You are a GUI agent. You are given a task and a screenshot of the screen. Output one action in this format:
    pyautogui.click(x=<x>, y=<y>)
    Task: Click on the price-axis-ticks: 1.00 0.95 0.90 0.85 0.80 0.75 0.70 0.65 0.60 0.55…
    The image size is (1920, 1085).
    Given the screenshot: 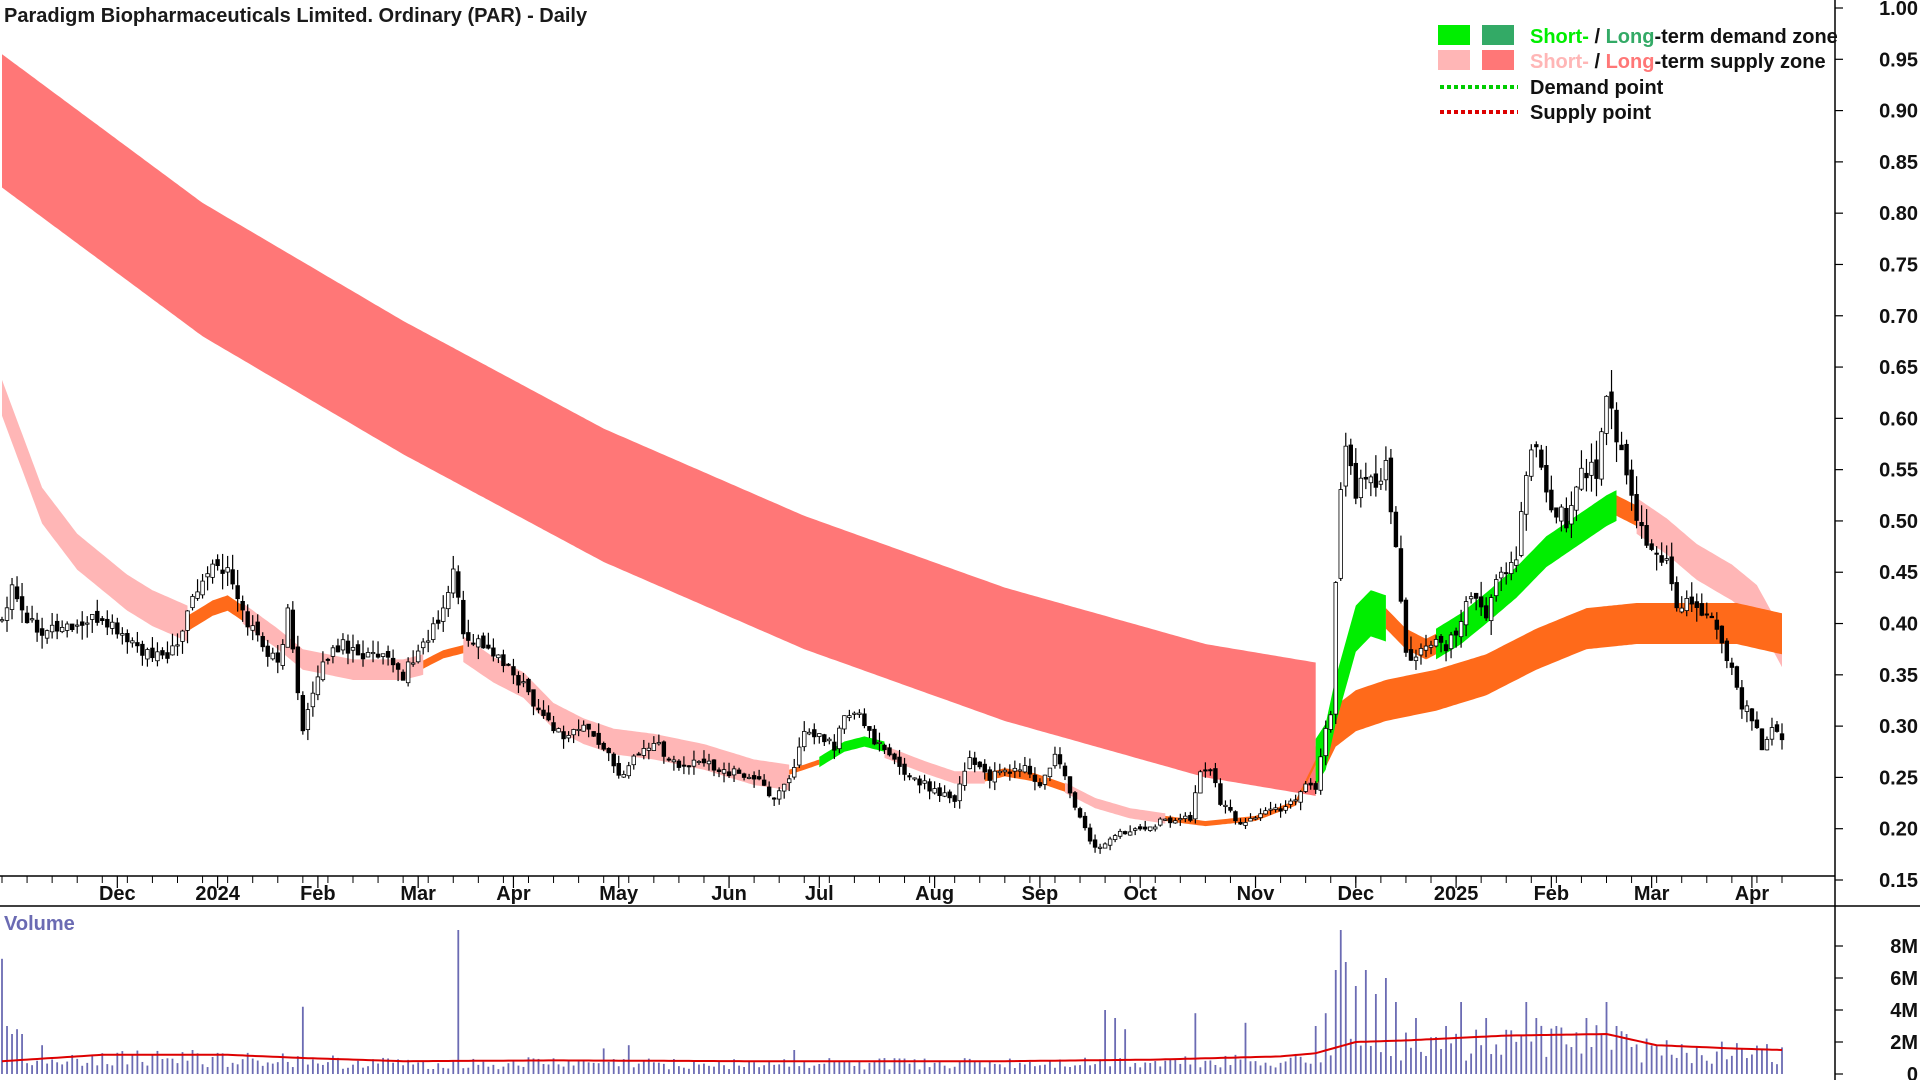 What is the action you would take?
    pyautogui.click(x=1876, y=446)
    